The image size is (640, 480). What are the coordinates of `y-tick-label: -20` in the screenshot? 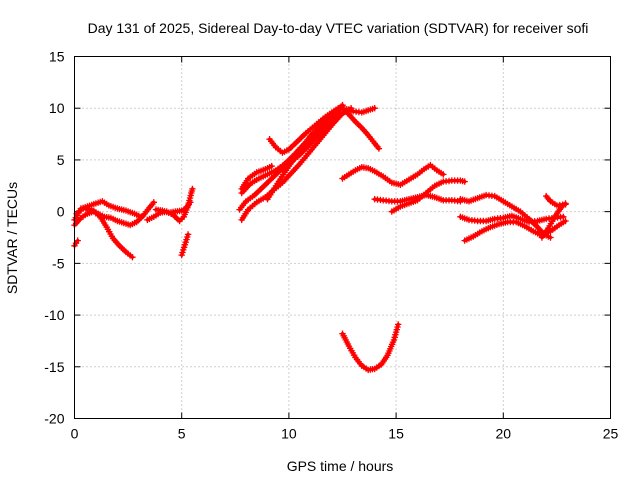 It's located at (54, 419).